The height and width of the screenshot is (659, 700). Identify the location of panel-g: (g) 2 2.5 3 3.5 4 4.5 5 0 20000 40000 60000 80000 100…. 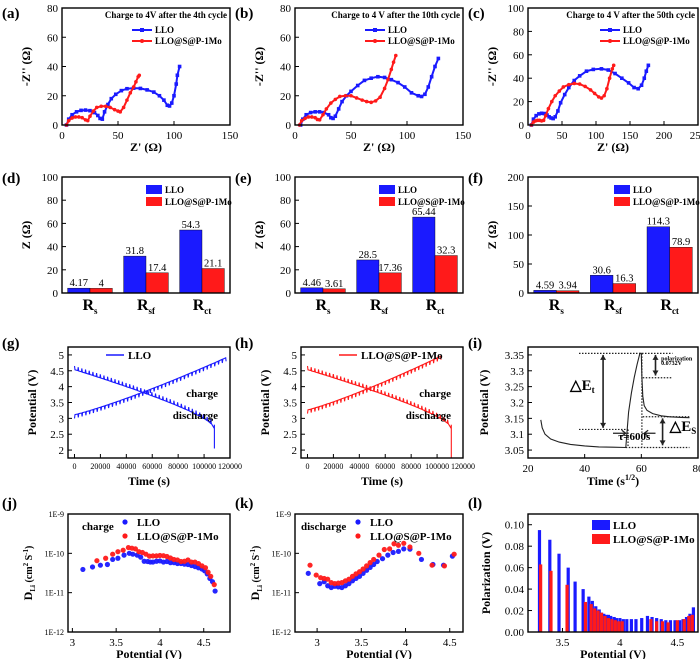
(121, 410).